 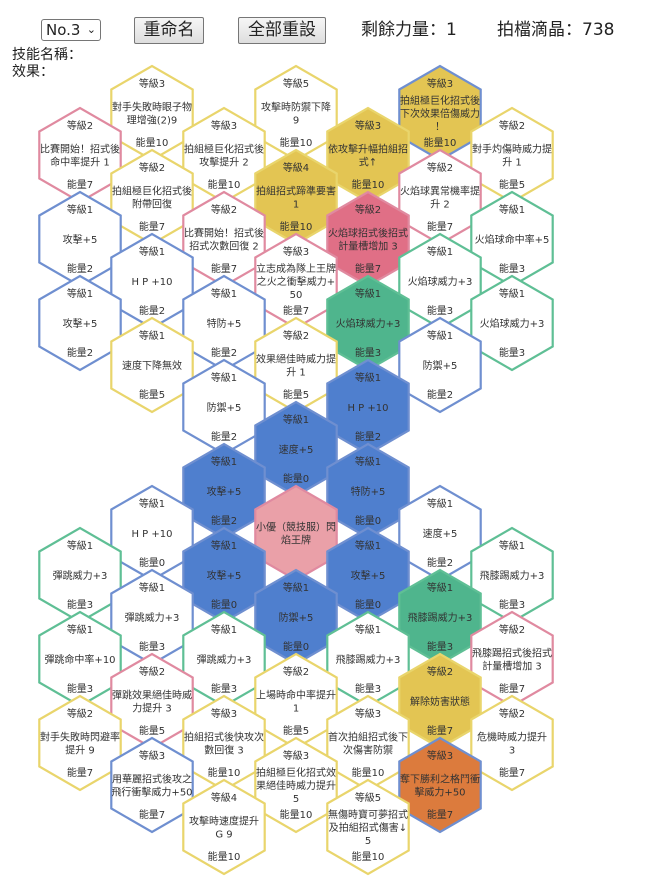 What do you see at coordinates (224, 323) in the screenshot?
I see `skill-hex: 等級1 特防+5 能量2` at bounding box center [224, 323].